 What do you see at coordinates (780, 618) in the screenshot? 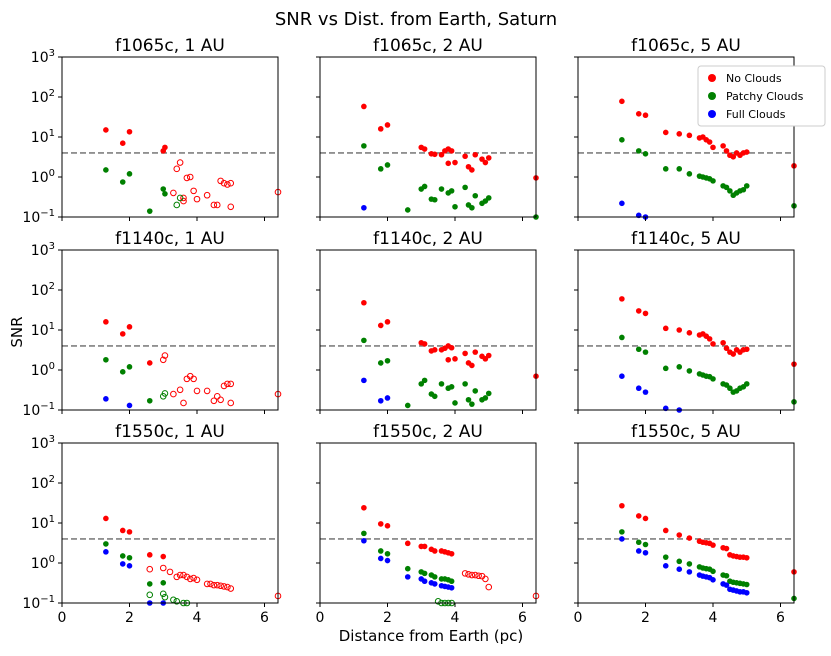
I see `x-tick-label: 6` at bounding box center [780, 618].